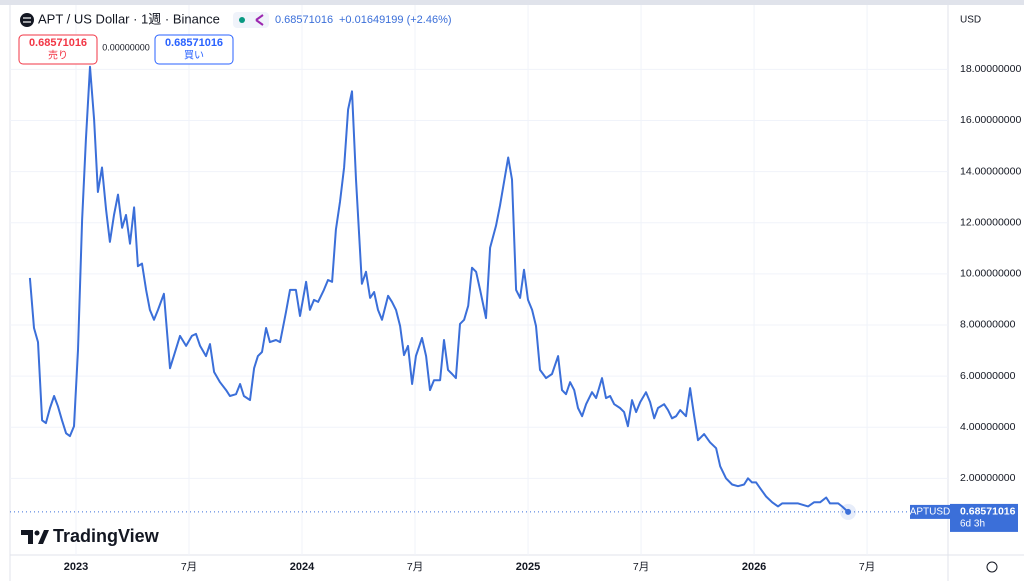 The image size is (1024, 586). What do you see at coordinates (990, 222) in the screenshot?
I see `y-tick-label: 12.00000000` at bounding box center [990, 222].